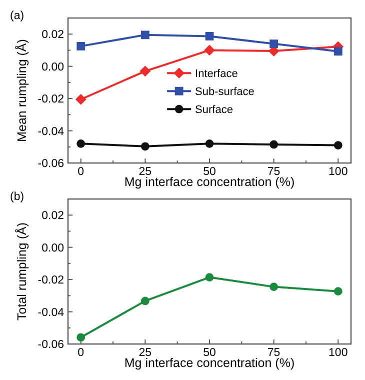  I want to click on legend-label: Interface, so click(216, 74).